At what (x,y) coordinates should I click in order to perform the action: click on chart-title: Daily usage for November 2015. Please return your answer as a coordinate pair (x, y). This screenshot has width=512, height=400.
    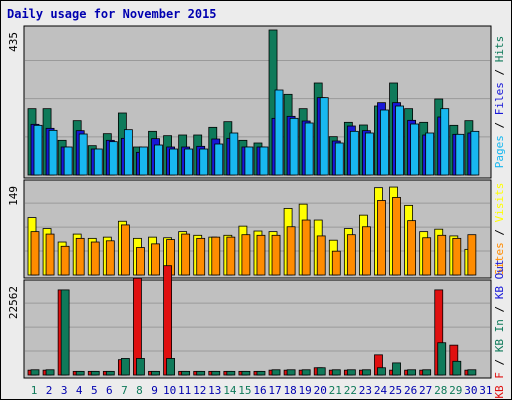
    Looking at the image, I should click on (112, 14).